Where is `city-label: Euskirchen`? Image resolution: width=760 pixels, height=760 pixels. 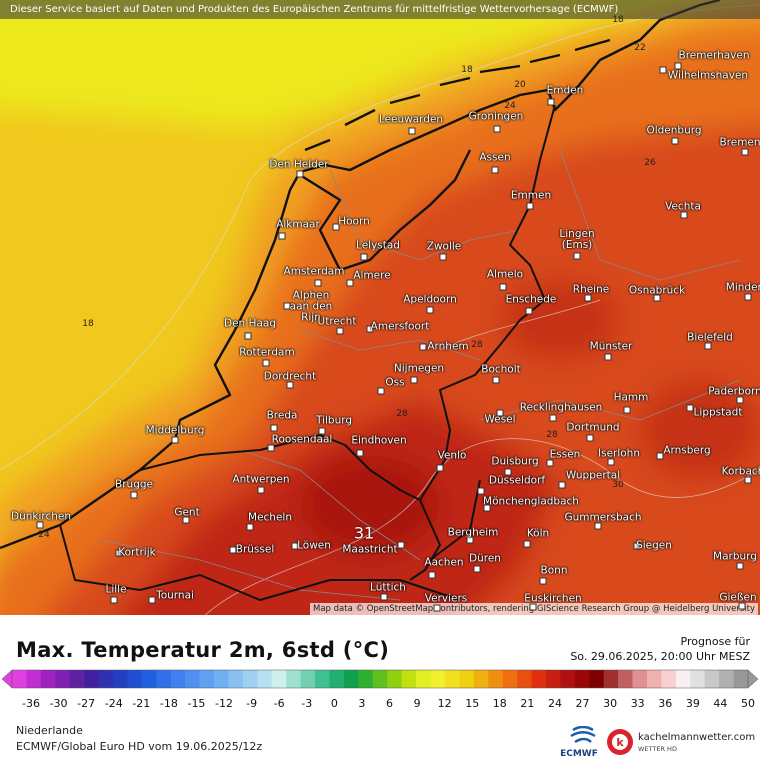
city-label: Euskirchen is located at coordinates (553, 598).